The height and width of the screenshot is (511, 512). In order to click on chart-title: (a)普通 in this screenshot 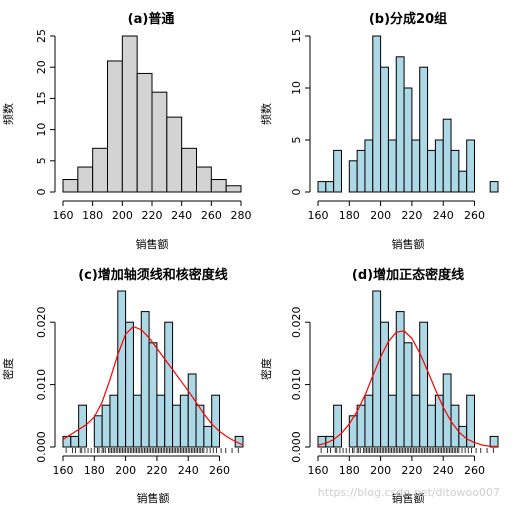, I will do `click(151, 19)`.